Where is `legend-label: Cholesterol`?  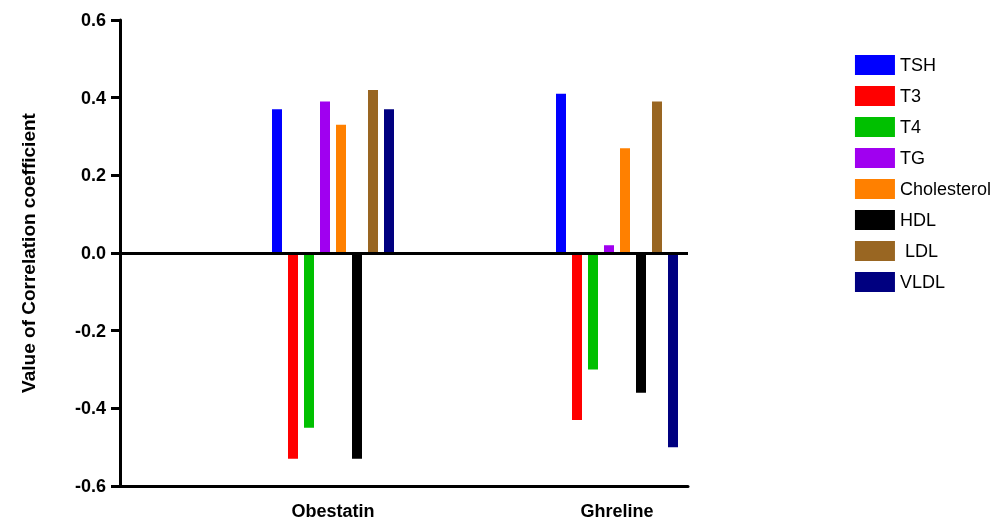 legend-label: Cholesterol is located at coordinates (945, 189).